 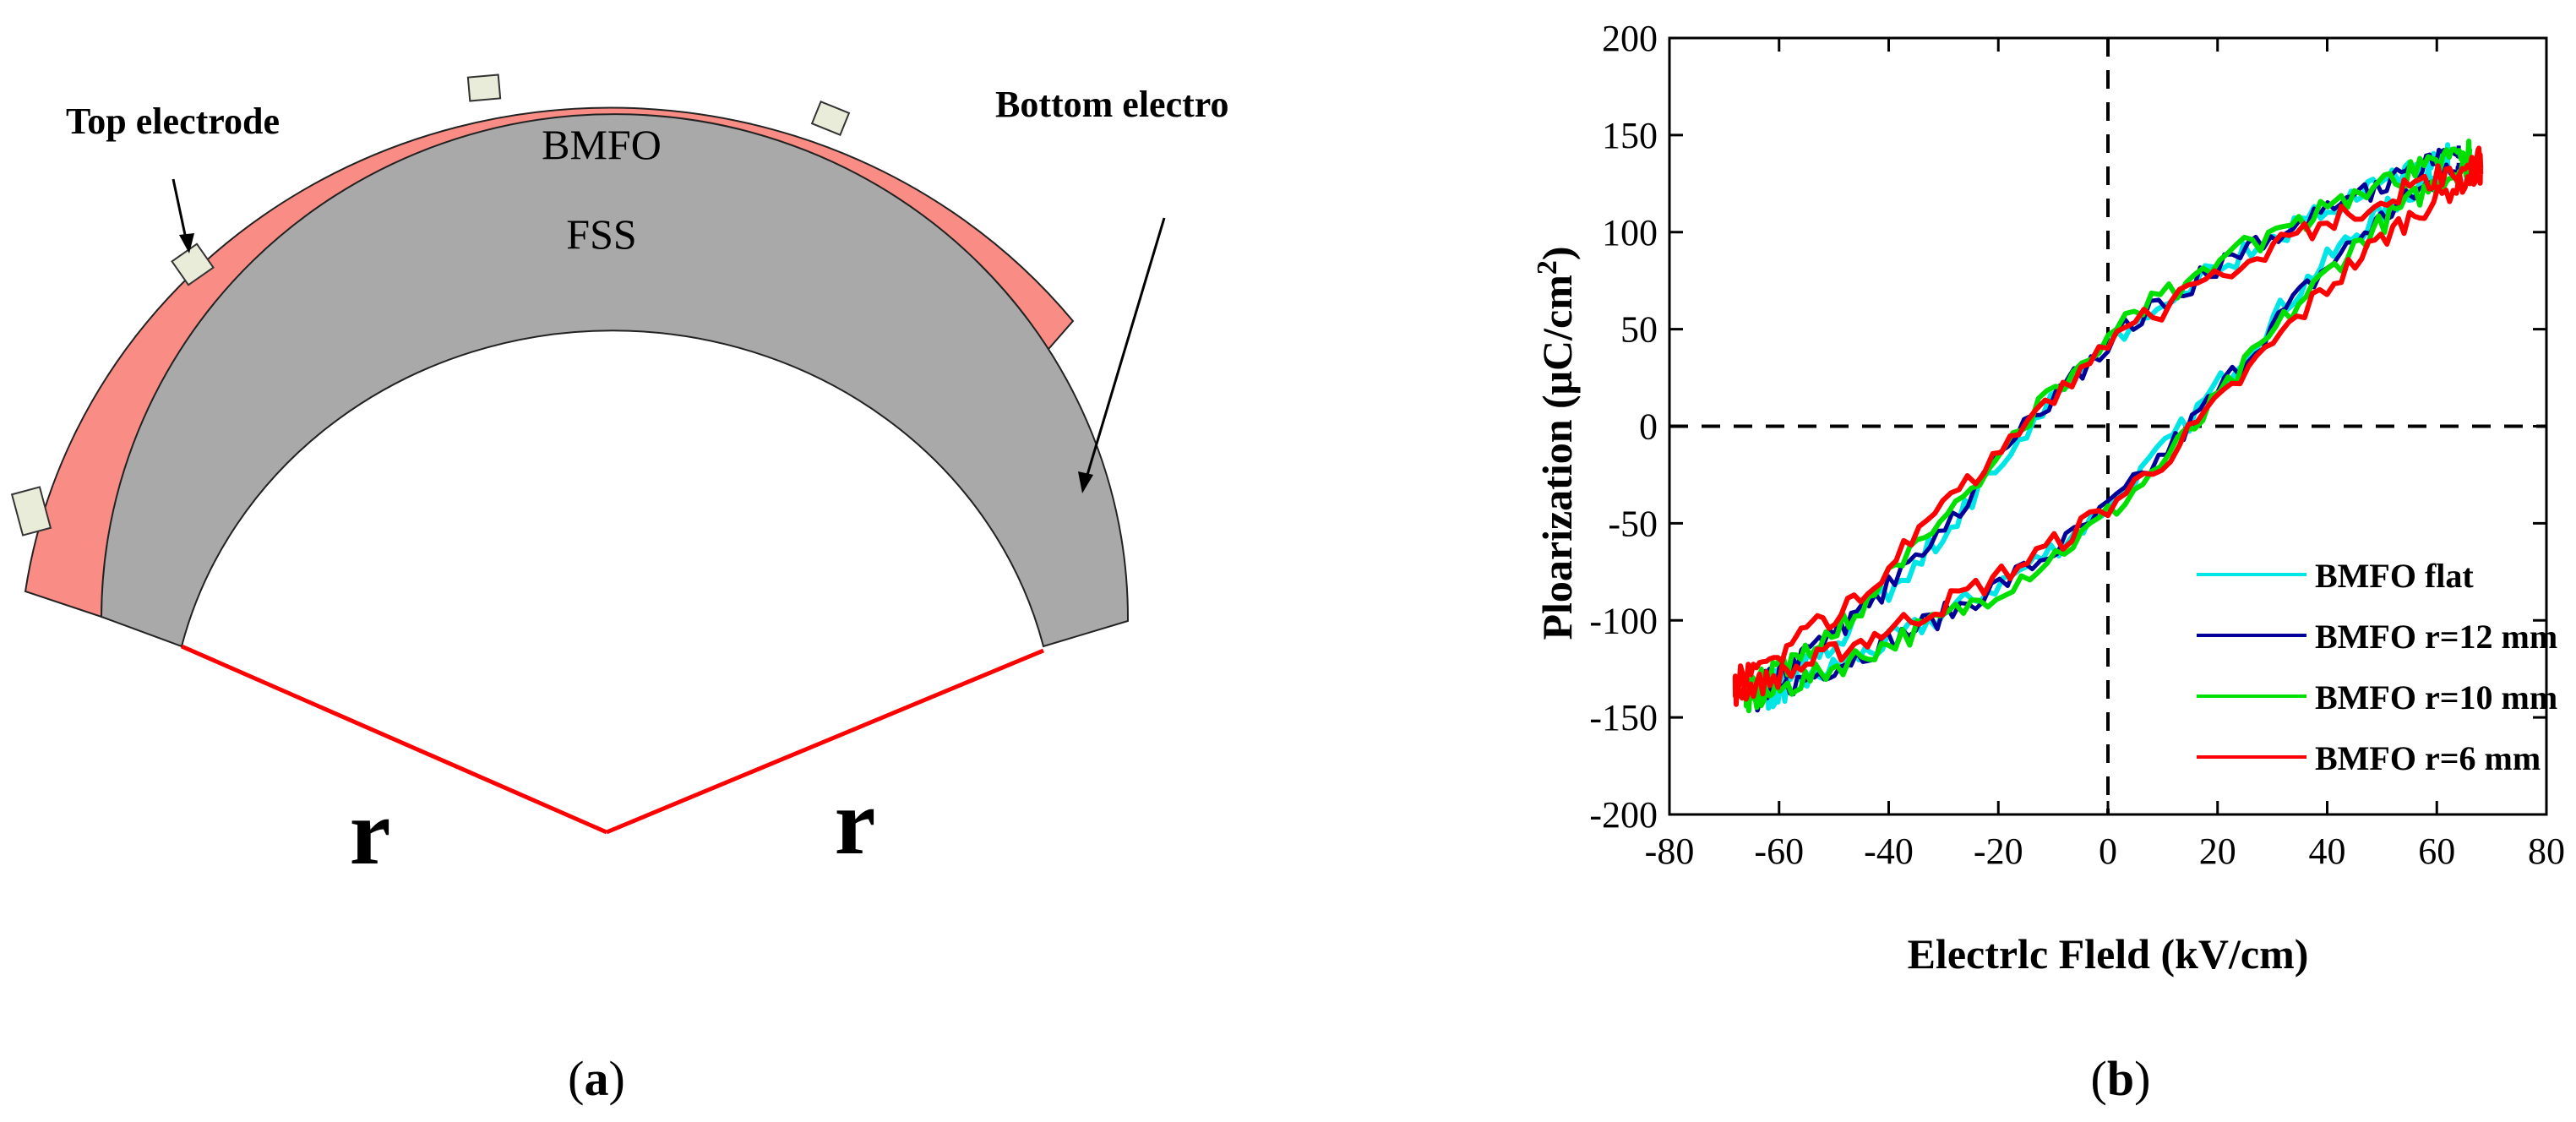 What do you see at coordinates (2108, 954) in the screenshot?
I see `x-axis-label: Electrlc Fleld (kV/cm)` at bounding box center [2108, 954].